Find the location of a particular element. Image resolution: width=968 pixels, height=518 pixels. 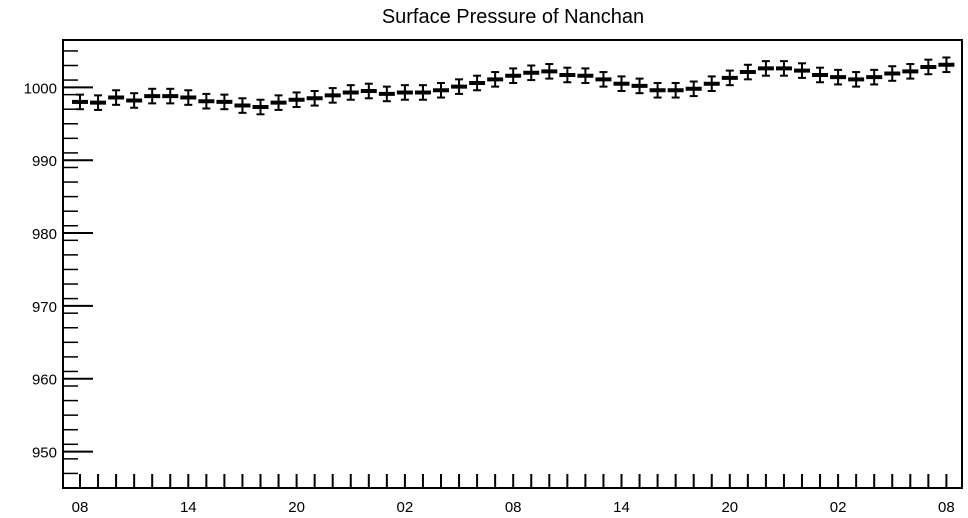

chart-title: Surface Pressure of Nanchan is located at coordinates (513, 17).